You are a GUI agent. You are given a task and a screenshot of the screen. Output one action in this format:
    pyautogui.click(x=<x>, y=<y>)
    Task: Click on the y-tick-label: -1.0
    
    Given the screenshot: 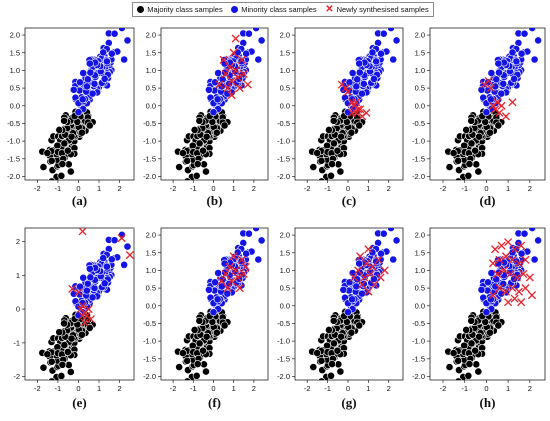 What is the action you would take?
    pyautogui.click(x=13, y=141)
    